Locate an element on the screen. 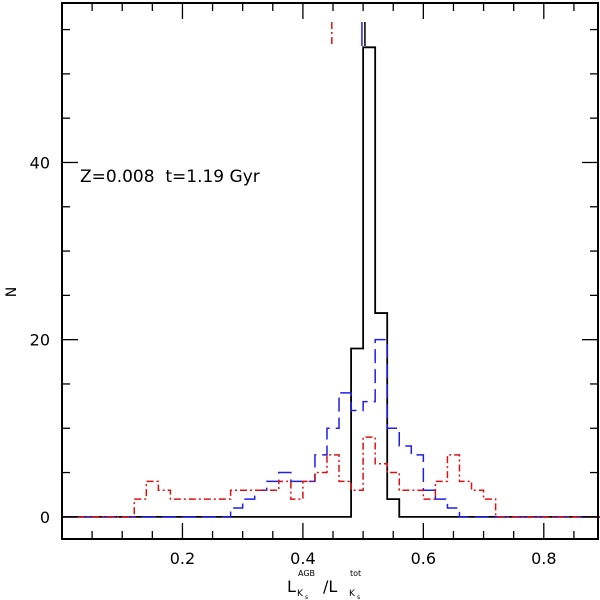 The height and width of the screenshot is (600, 600). x-label-den-sub: K is located at coordinates (352, 594).